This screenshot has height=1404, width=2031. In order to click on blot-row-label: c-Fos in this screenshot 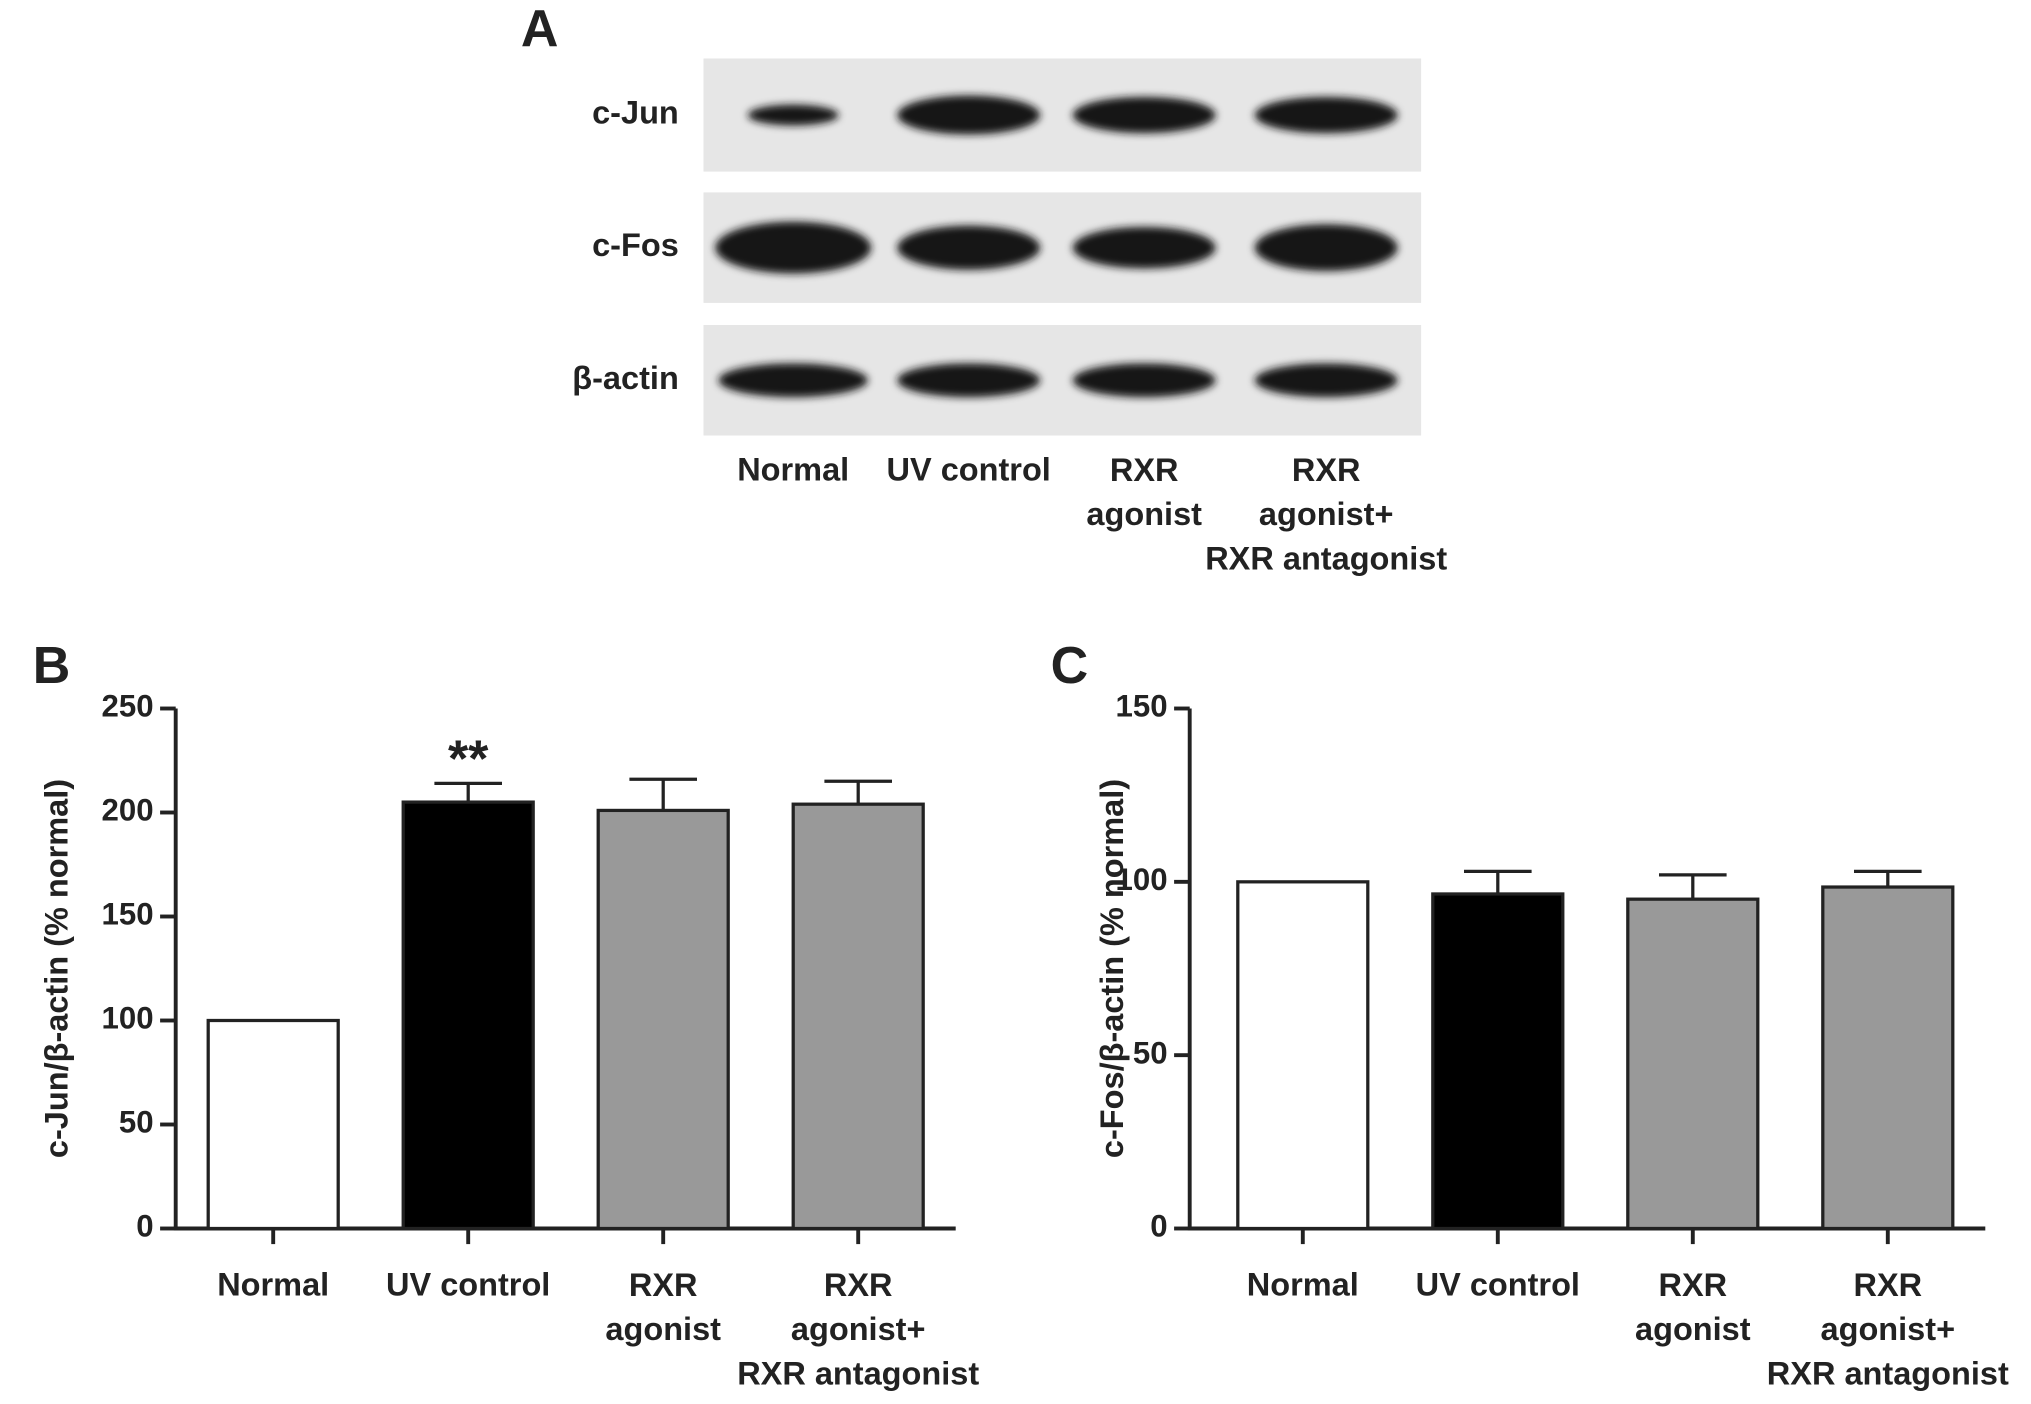, I will do `click(635, 245)`.